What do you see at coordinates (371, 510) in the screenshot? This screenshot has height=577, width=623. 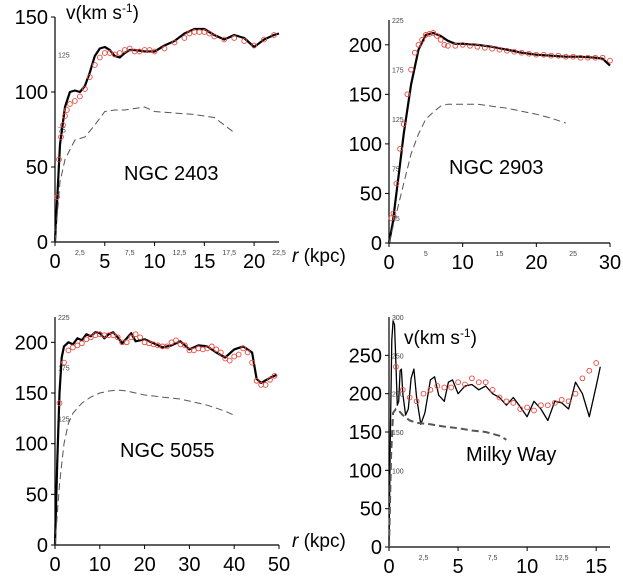 I see `y-tick-label: 50` at bounding box center [371, 510].